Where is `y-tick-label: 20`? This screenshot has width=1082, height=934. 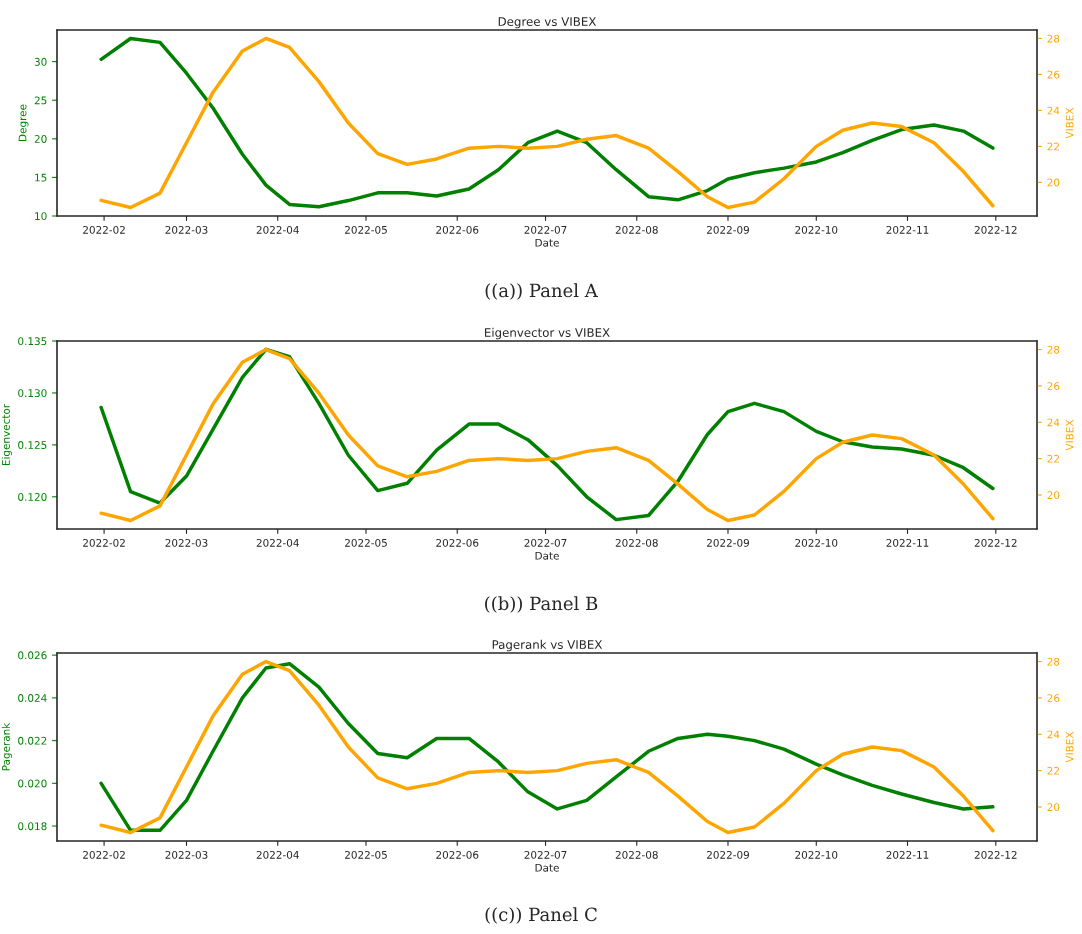
y-tick-label: 20 is located at coordinates (40, 139).